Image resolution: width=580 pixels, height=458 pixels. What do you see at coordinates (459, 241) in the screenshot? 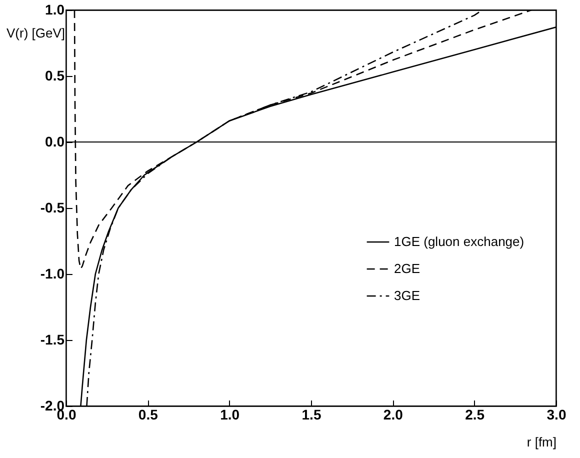
I see `legend-label: 1GE (gluon exchange)` at bounding box center [459, 241].